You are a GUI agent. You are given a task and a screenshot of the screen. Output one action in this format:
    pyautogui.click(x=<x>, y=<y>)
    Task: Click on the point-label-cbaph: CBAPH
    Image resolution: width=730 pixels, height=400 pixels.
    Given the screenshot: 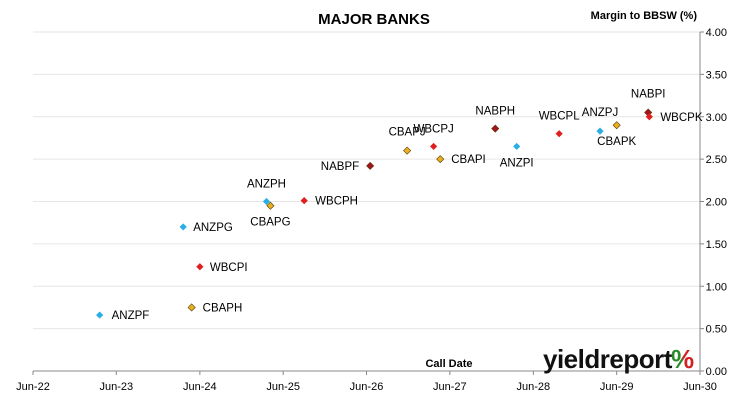 What is the action you would take?
    pyautogui.click(x=223, y=308)
    